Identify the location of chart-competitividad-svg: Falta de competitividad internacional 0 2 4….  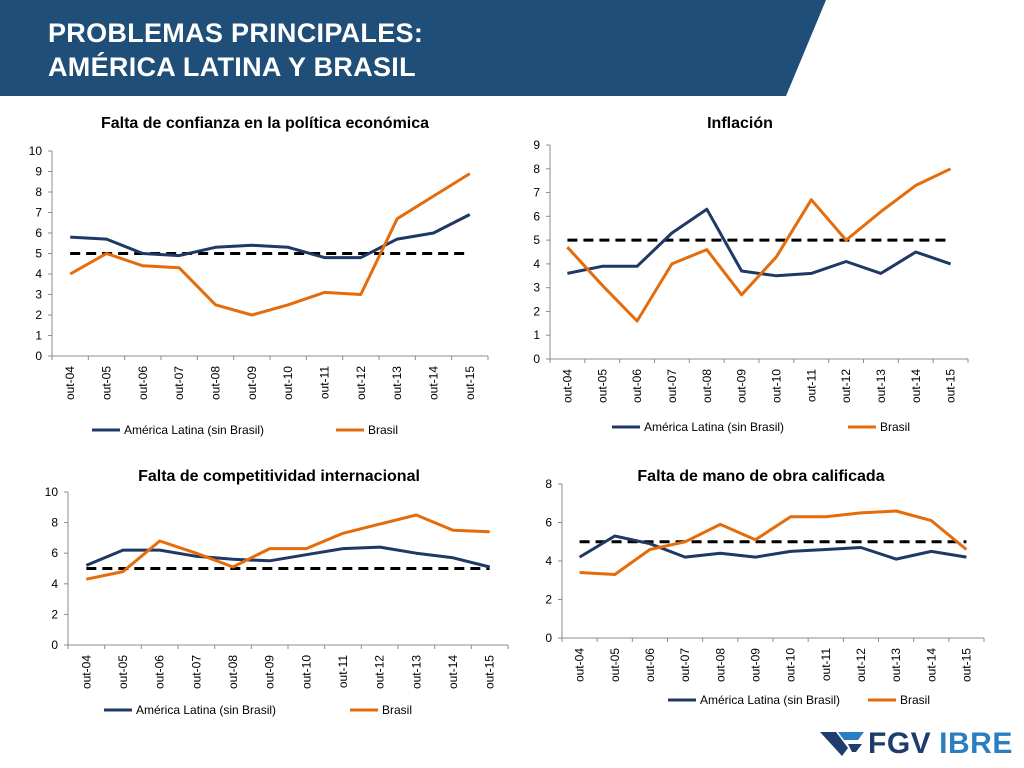
(277, 592).